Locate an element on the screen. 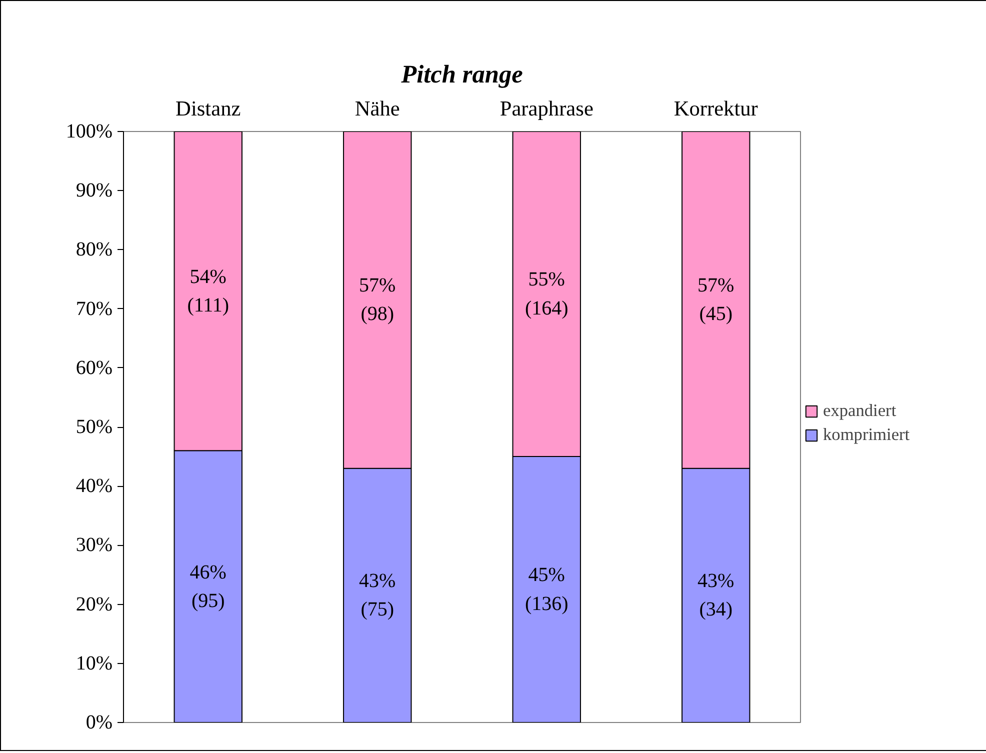 Image resolution: width=986 pixels, height=753 pixels. y-tick-label: 10% is located at coordinates (94, 663).